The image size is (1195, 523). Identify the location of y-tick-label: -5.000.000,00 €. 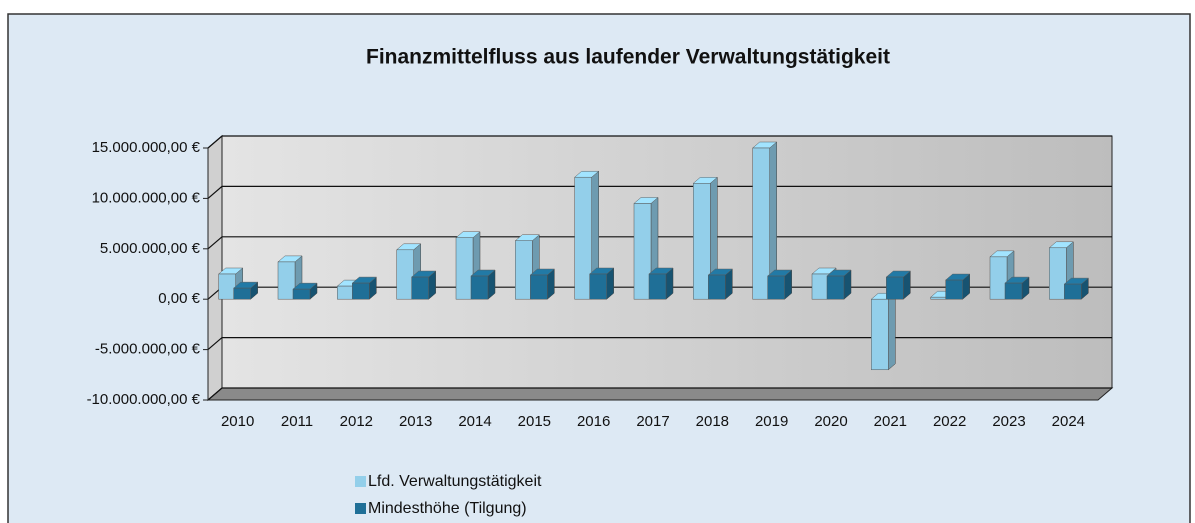
(148, 349).